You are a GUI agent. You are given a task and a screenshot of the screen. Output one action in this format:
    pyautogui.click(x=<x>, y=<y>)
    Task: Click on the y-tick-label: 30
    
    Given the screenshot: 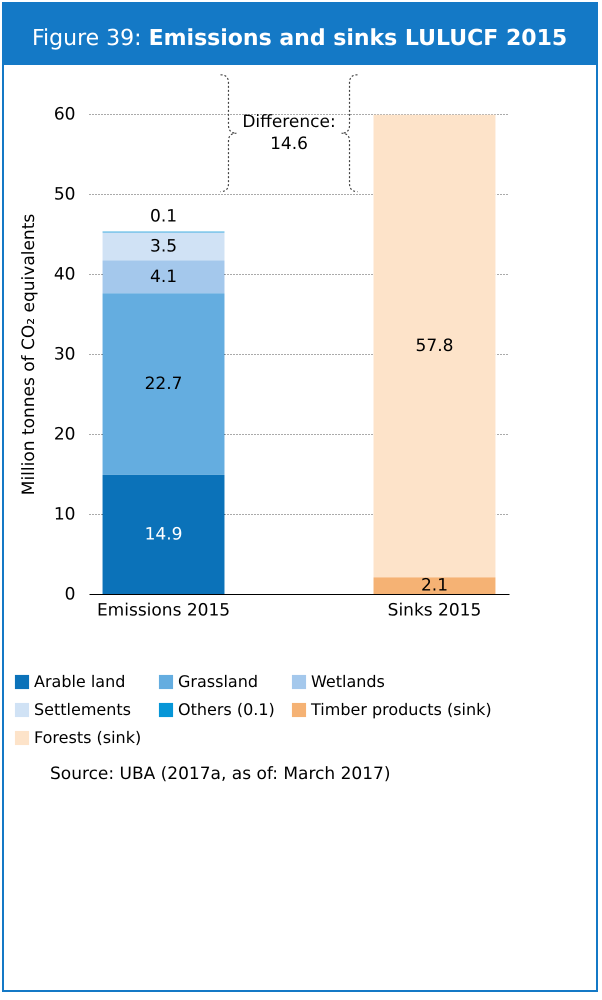 What is the action you would take?
    pyautogui.click(x=65, y=354)
    